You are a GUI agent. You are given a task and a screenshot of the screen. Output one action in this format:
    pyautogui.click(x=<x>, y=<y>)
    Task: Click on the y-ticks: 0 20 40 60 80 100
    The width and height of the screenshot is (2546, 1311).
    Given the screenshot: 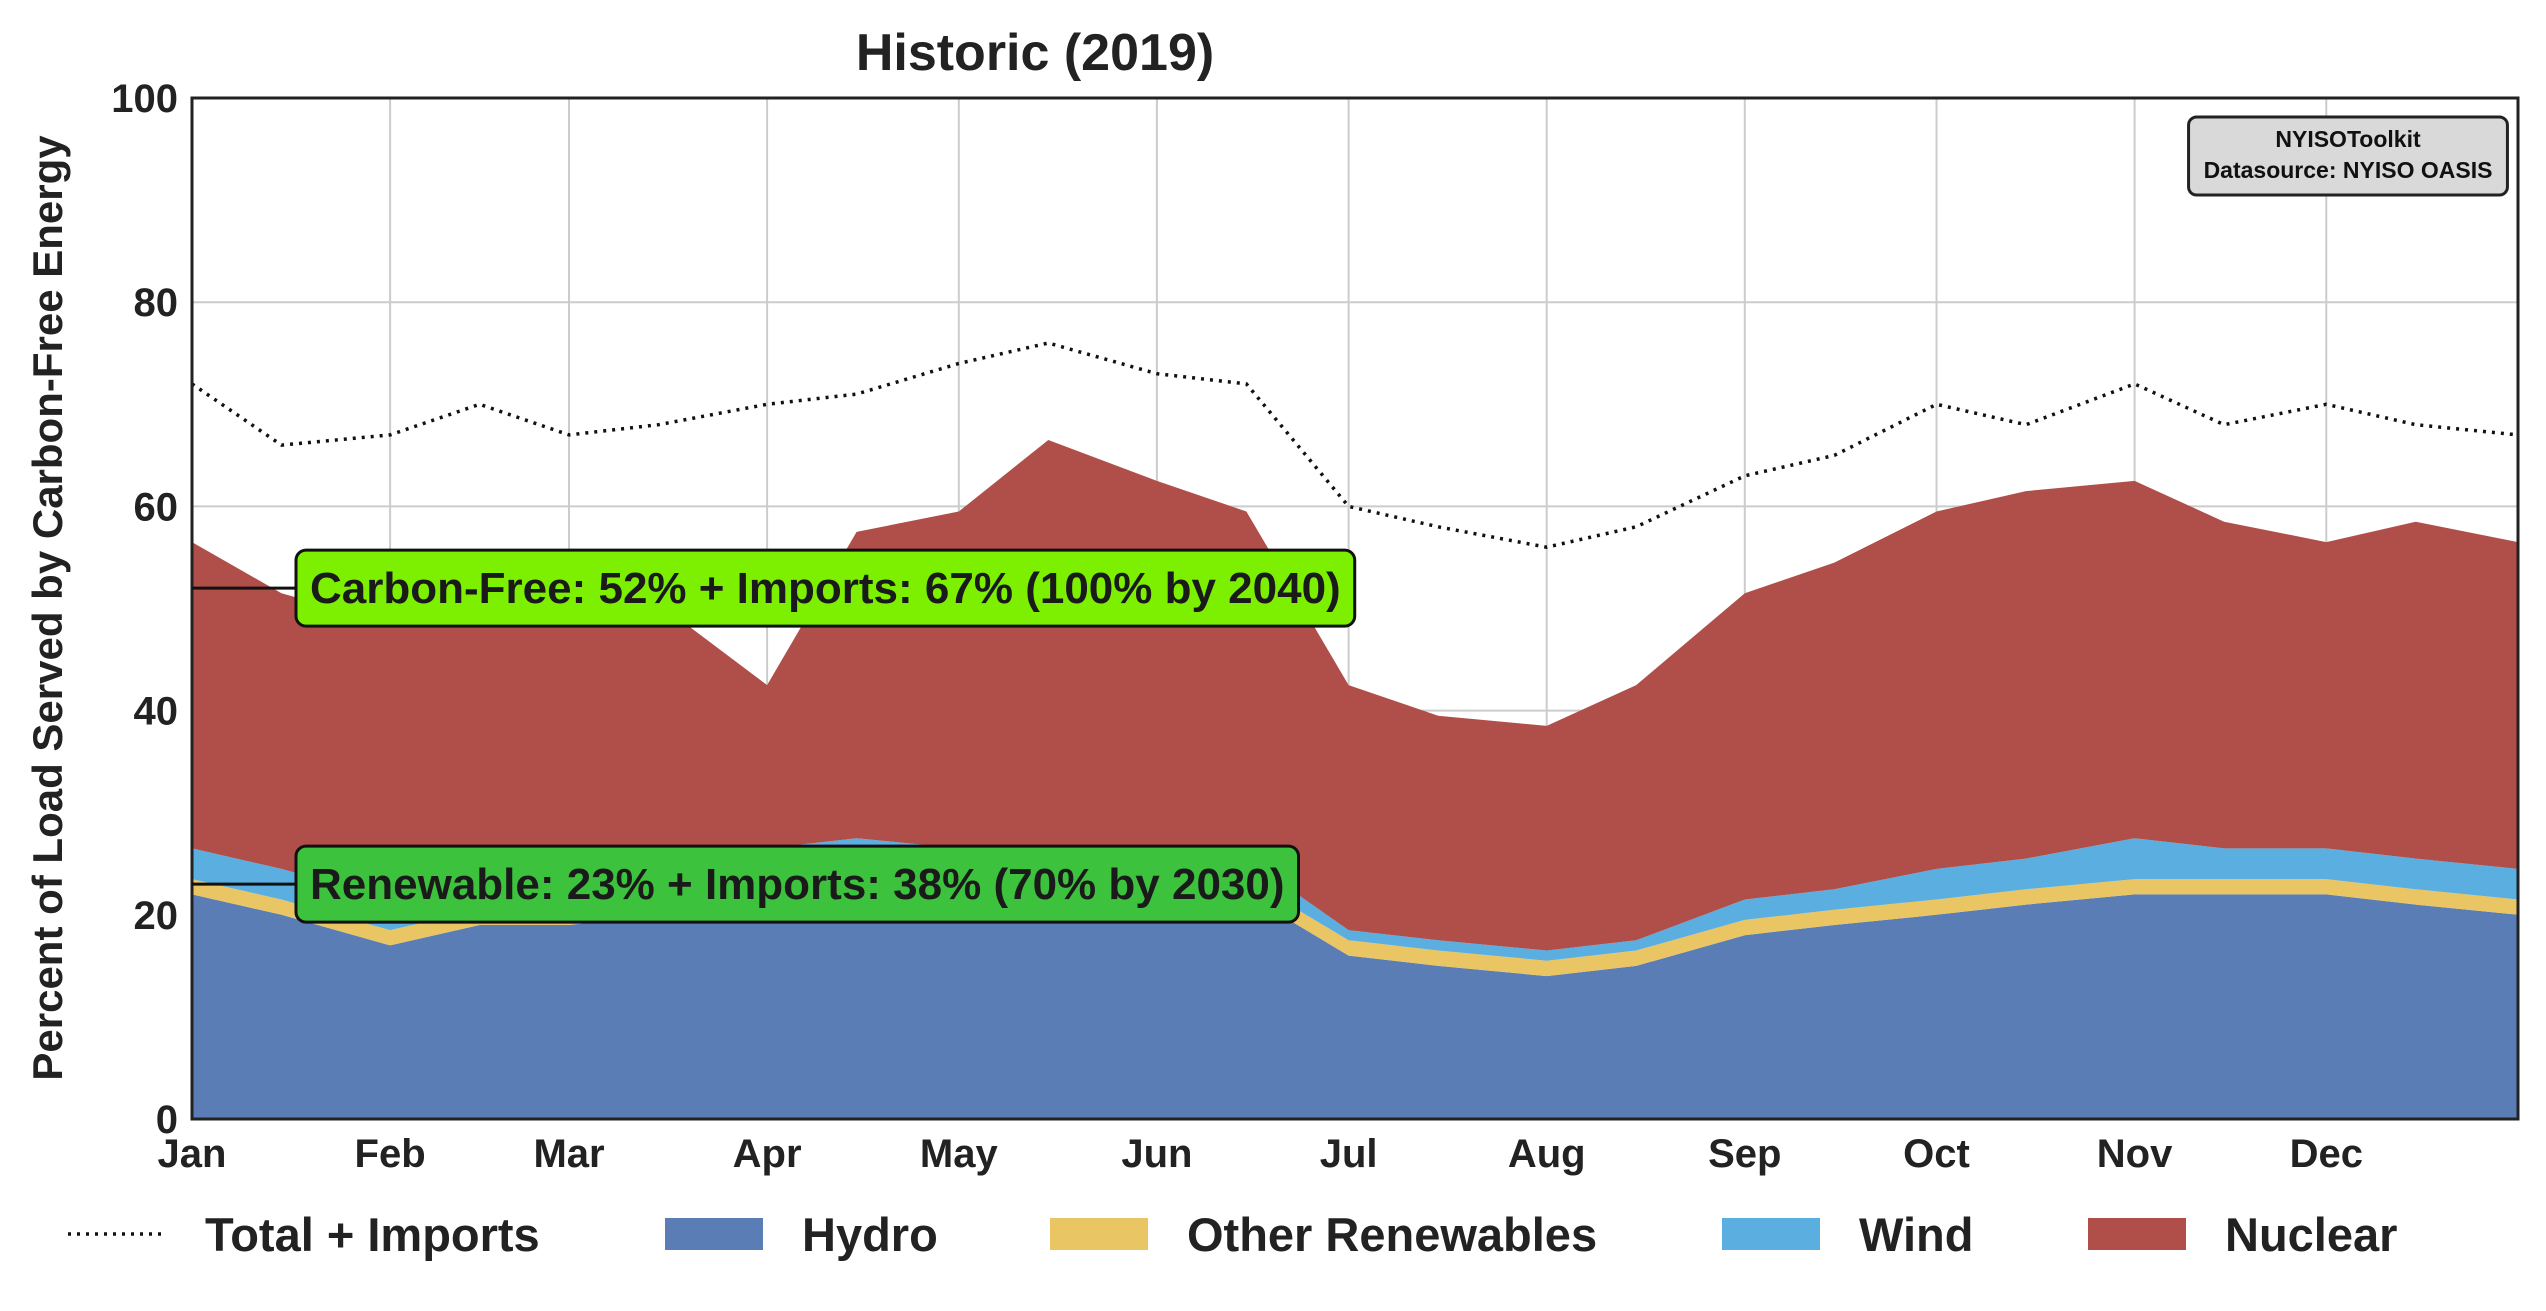 What is the action you would take?
    pyautogui.click(x=144, y=609)
    